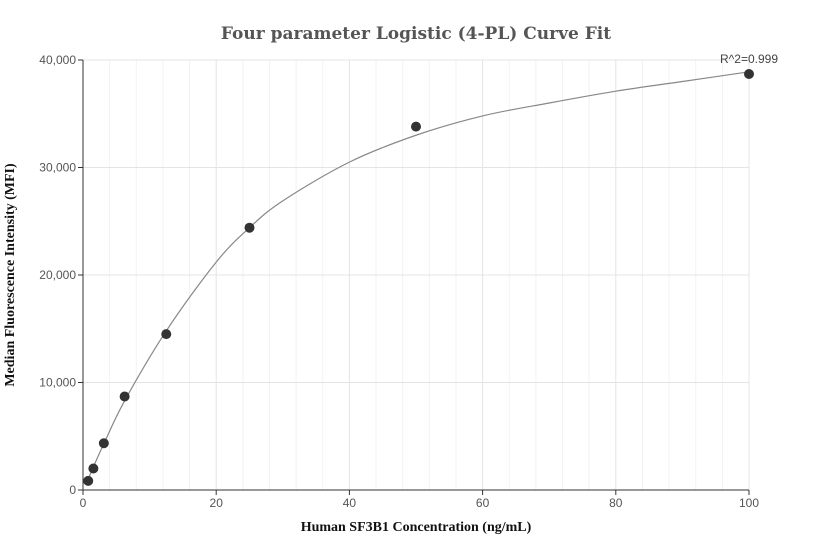 This screenshot has width=832, height=560. I want to click on y-axis-label: Median Fluorescence Intensity (MFI), so click(10, 275).